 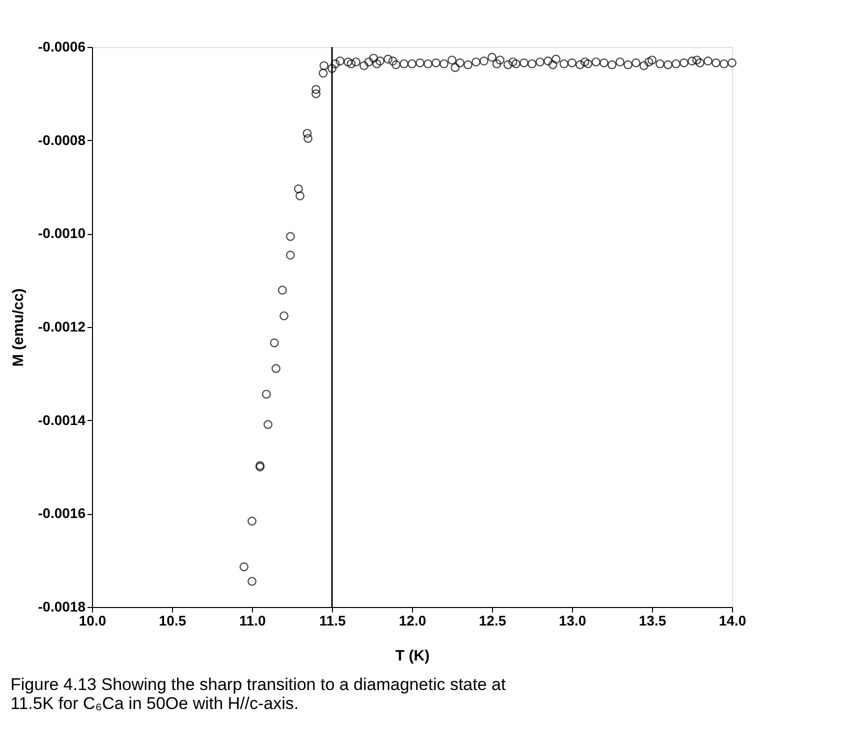 What do you see at coordinates (258, 694) in the screenshot?
I see `caption: Figure 4.13 Showing the sharp transition to a diamagnetic state at 11.5K for C₆Ca in 50Oe with H//c-axis.` at bounding box center [258, 694].